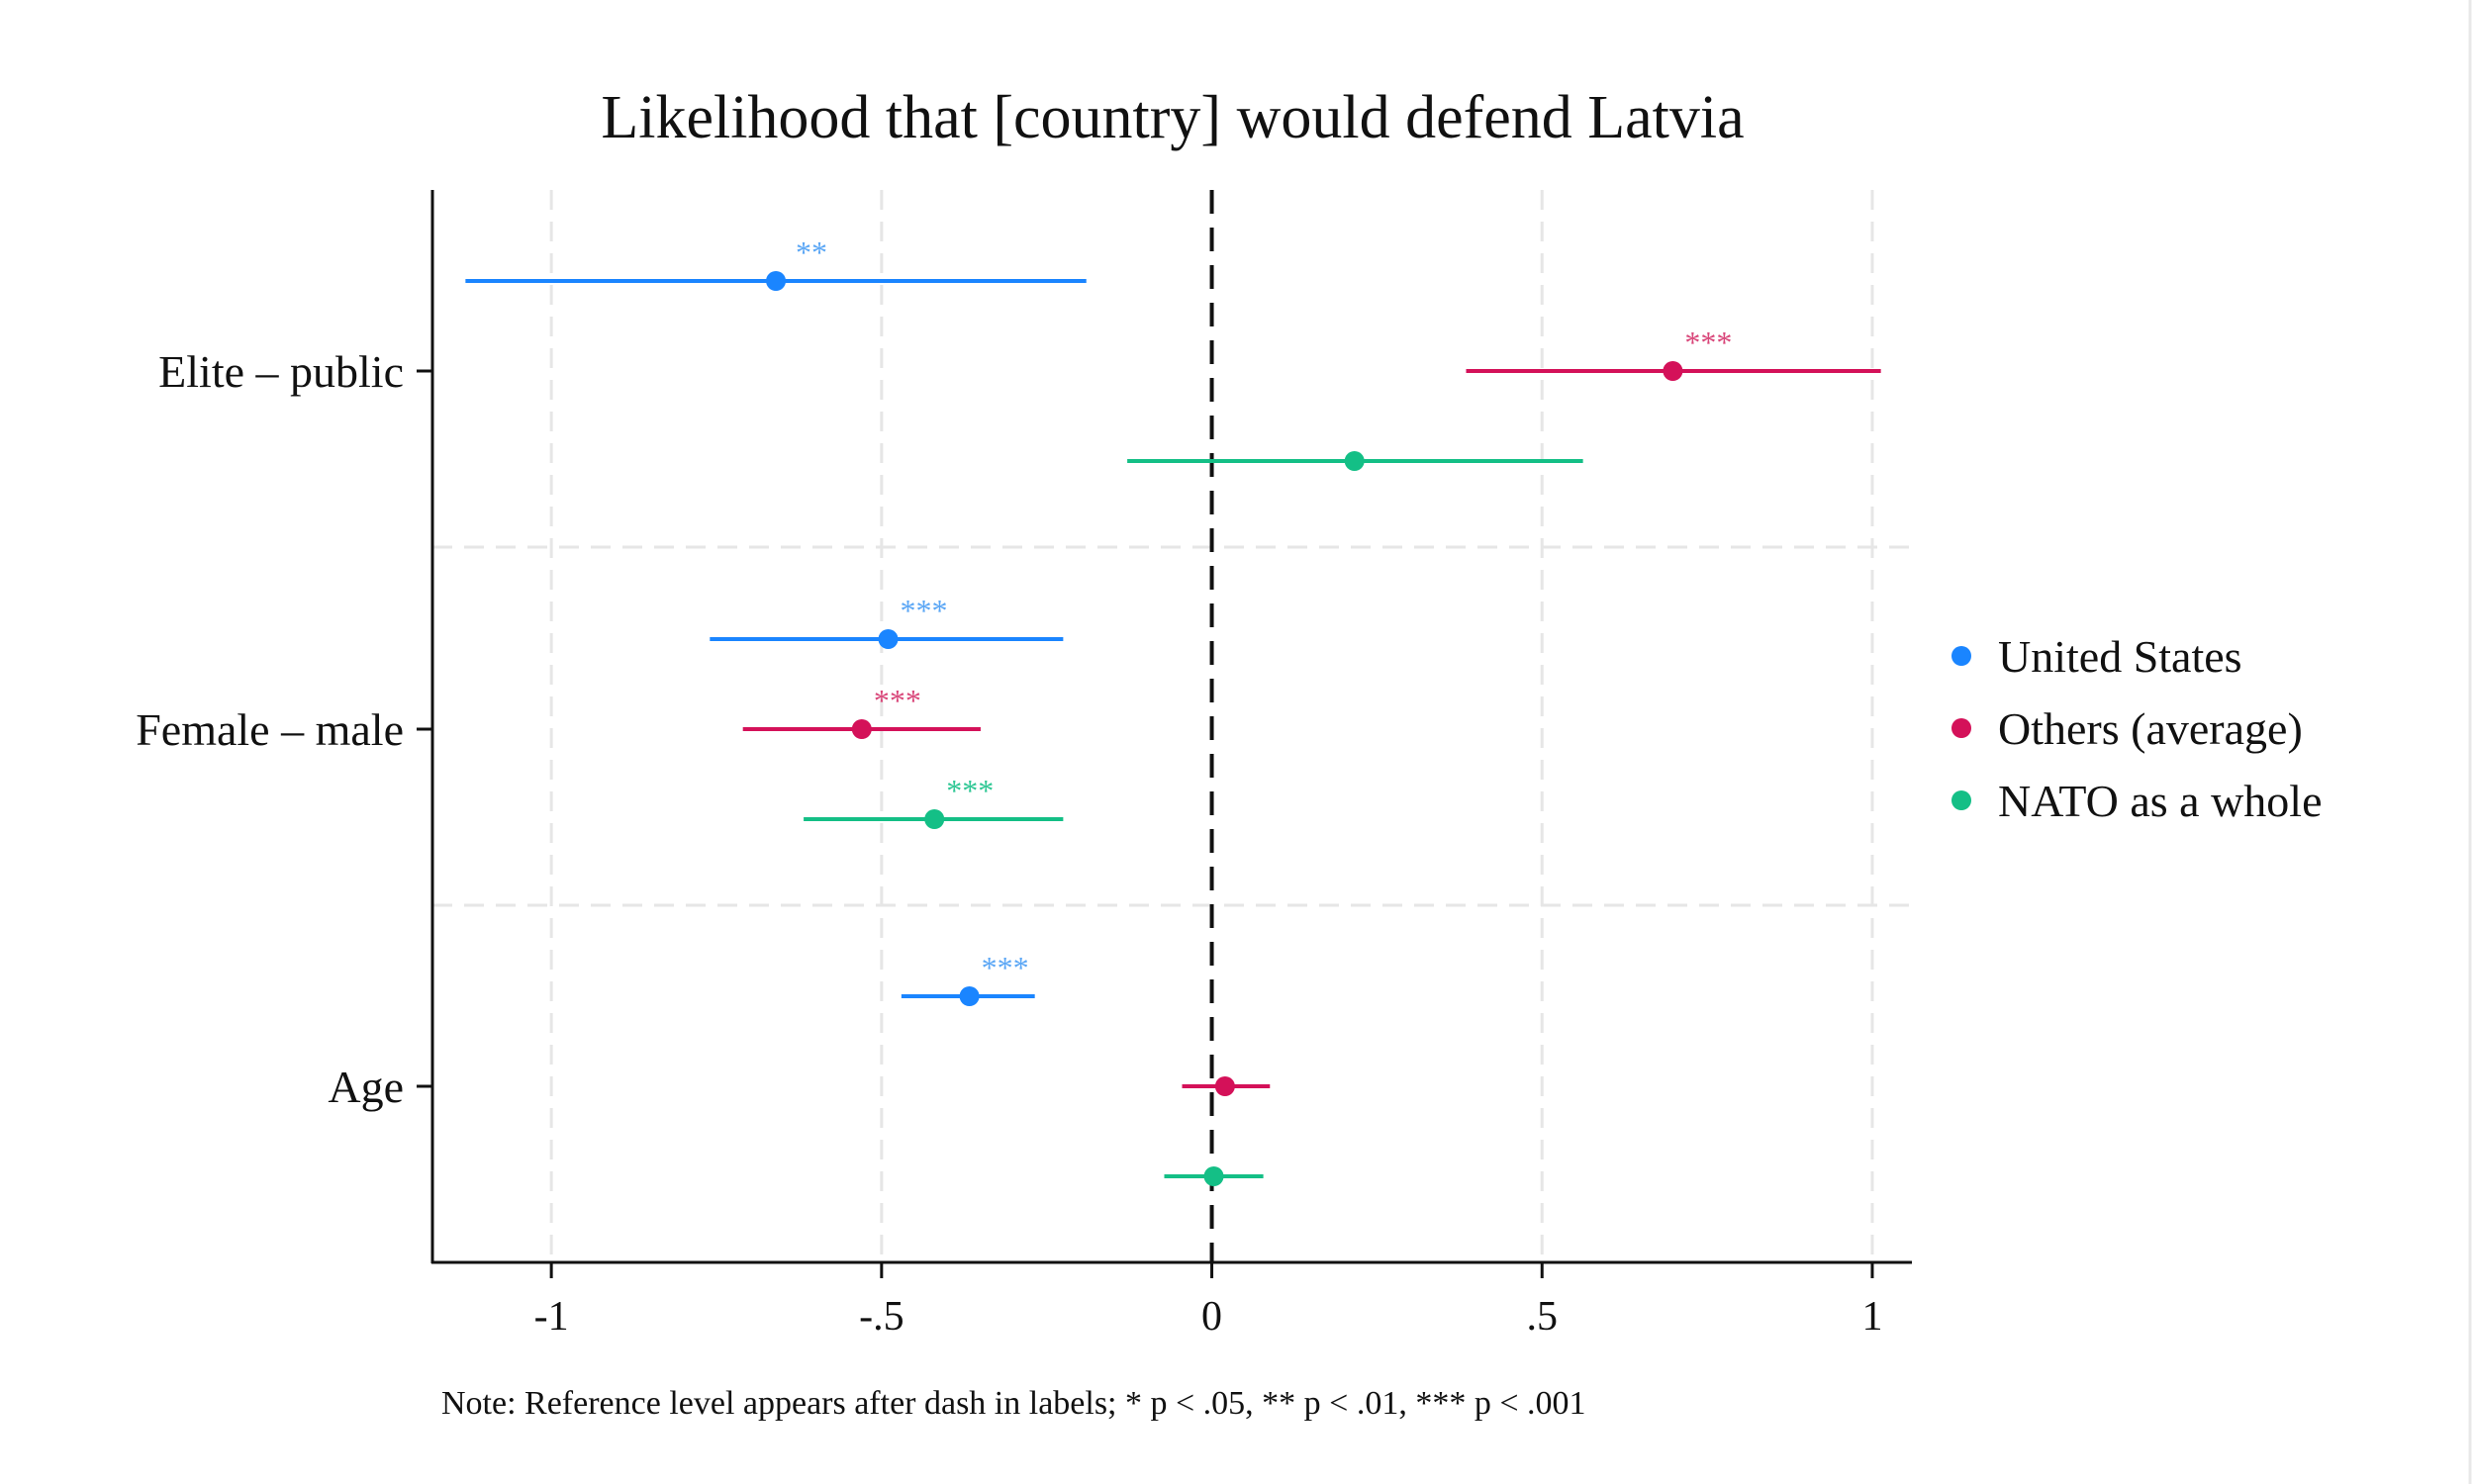 Image resolution: width=2474 pixels, height=1484 pixels. I want to click on y-category-label: Age, so click(366, 1087).